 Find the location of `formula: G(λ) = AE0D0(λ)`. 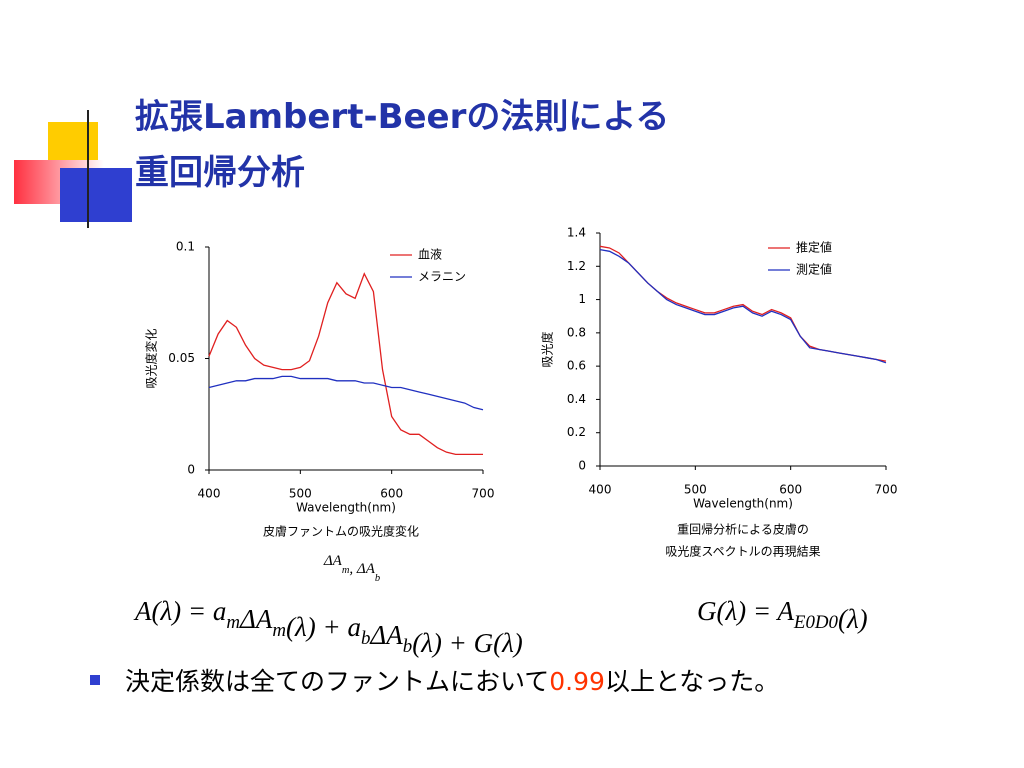

formula: G(λ) = AE0D0(λ) is located at coordinates (782, 615).